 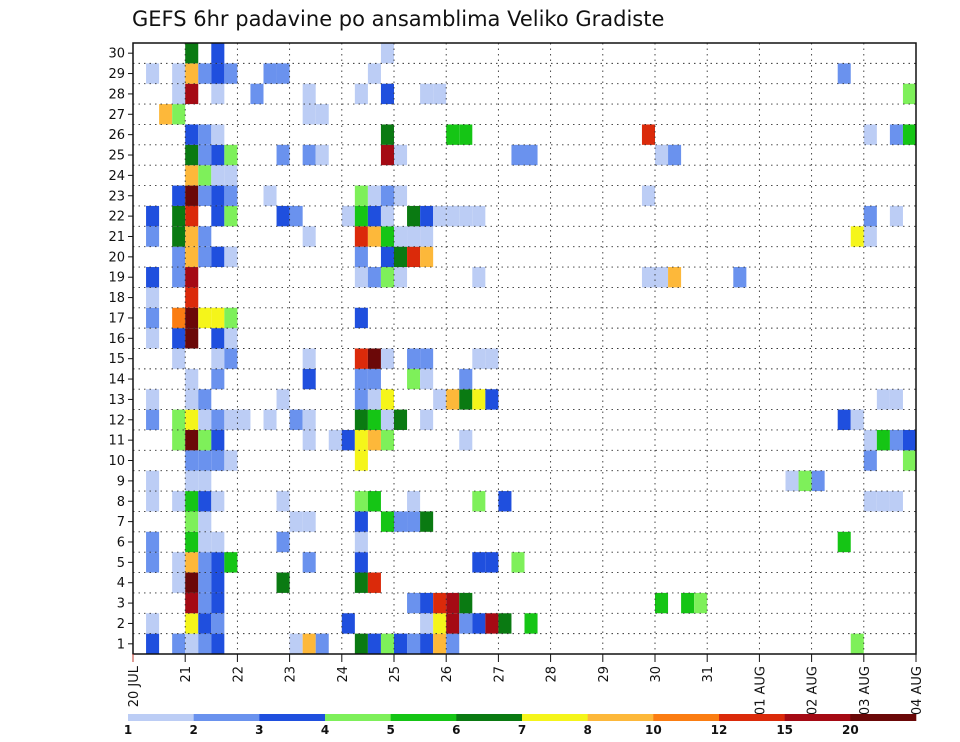 I want to click on x-tick-label: 22, so click(x=238, y=674).